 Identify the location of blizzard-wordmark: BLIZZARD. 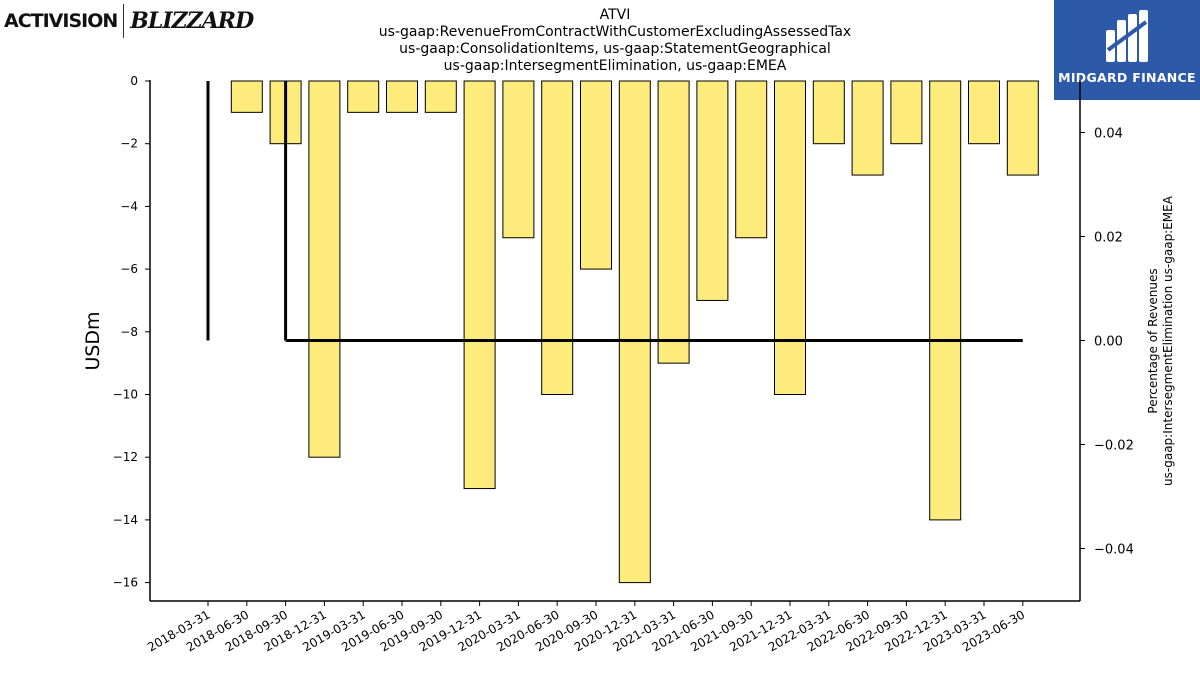
(192, 21).